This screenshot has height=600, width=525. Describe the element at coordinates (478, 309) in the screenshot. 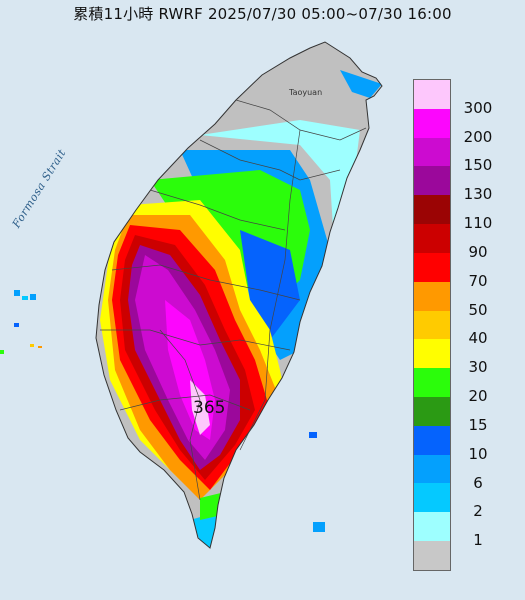

I see `legend-label: 50` at that location.